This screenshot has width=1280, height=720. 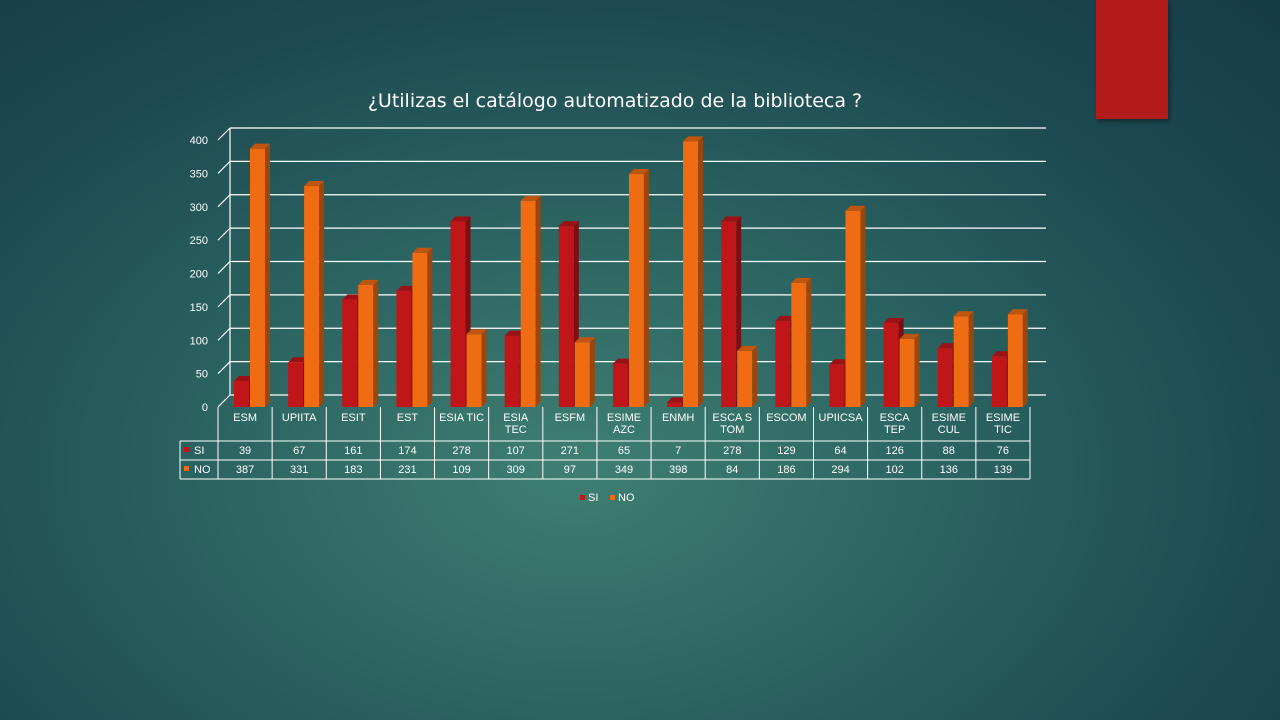 I want to click on category-label: ESCA, so click(x=895, y=418).